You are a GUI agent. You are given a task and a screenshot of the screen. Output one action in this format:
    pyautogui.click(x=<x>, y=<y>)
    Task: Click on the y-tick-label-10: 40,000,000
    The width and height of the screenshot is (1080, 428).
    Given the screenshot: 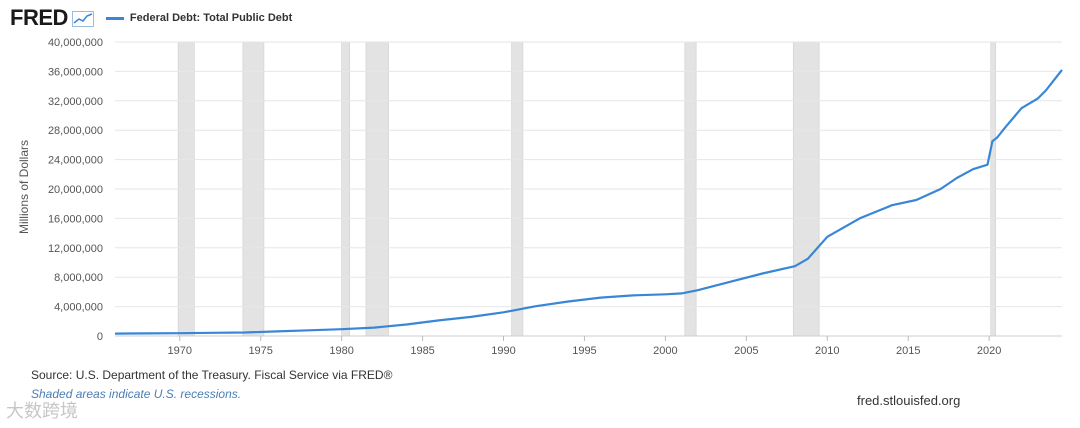 What is the action you would take?
    pyautogui.click(x=75, y=43)
    